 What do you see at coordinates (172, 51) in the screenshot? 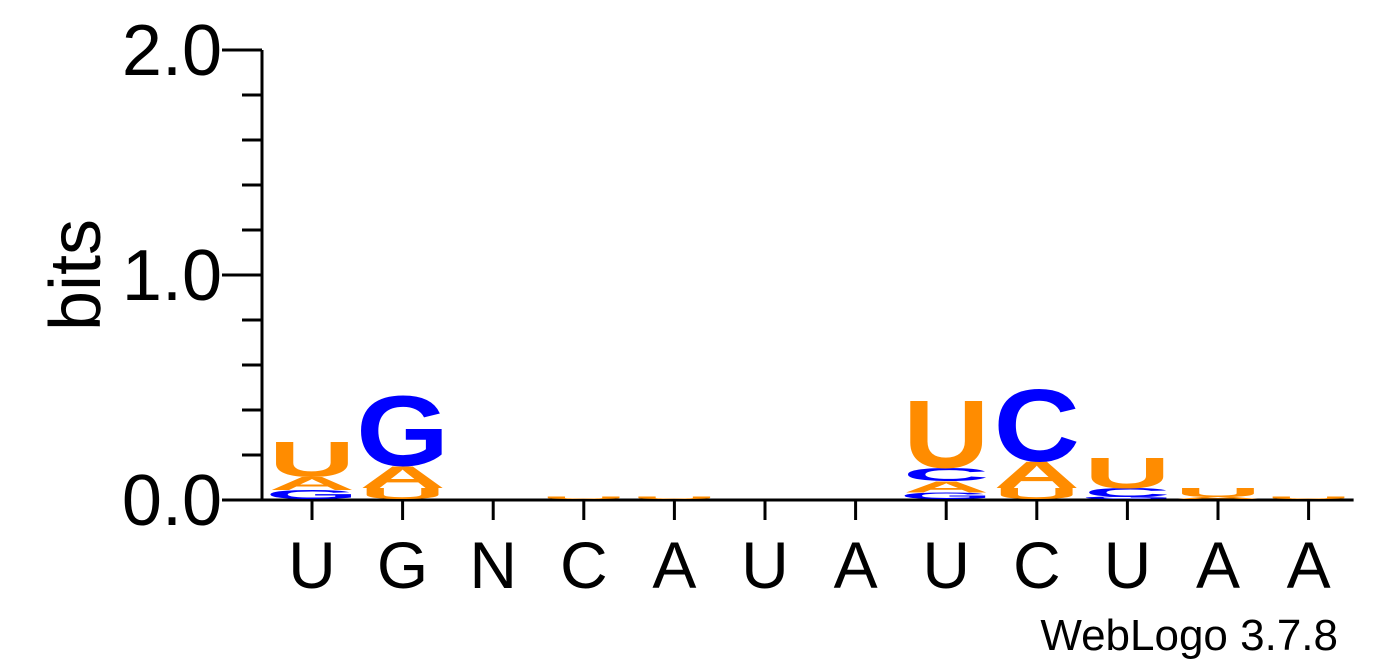
I see `y-tick-label: 2.0` at bounding box center [172, 51].